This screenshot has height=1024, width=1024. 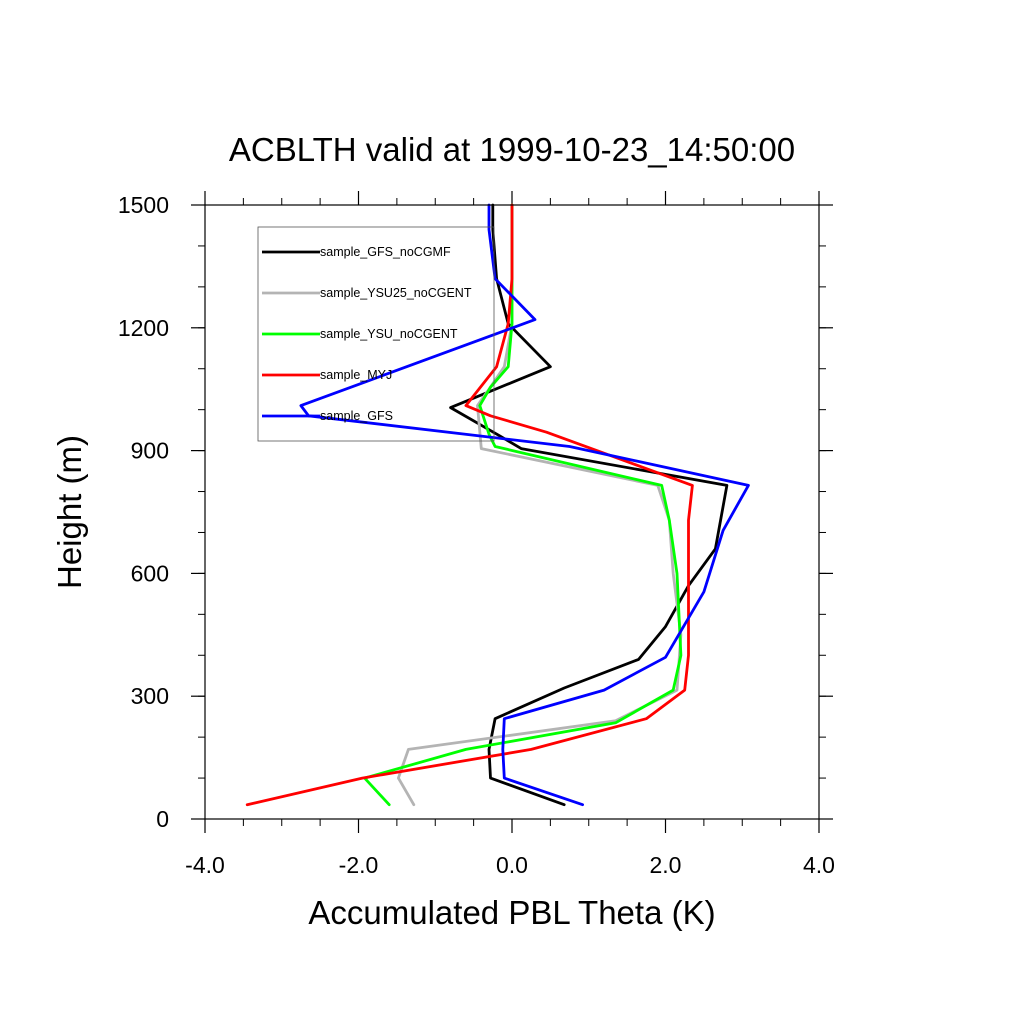 What do you see at coordinates (205, 865) in the screenshot?
I see `x-tick-label: -4.0` at bounding box center [205, 865].